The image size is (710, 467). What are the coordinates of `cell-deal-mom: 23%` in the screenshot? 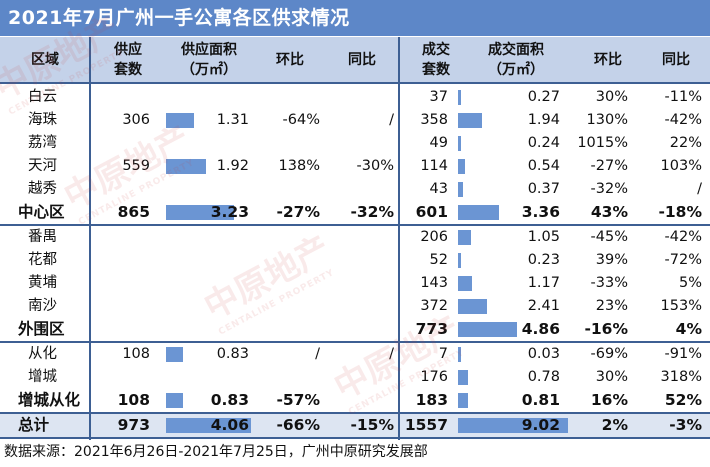 It's located at (611, 306).